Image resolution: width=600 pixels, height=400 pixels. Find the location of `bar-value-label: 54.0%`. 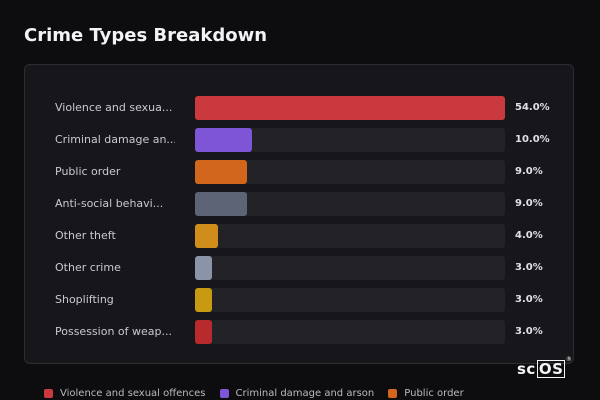

bar-value-label: 54.0% is located at coordinates (532, 107).